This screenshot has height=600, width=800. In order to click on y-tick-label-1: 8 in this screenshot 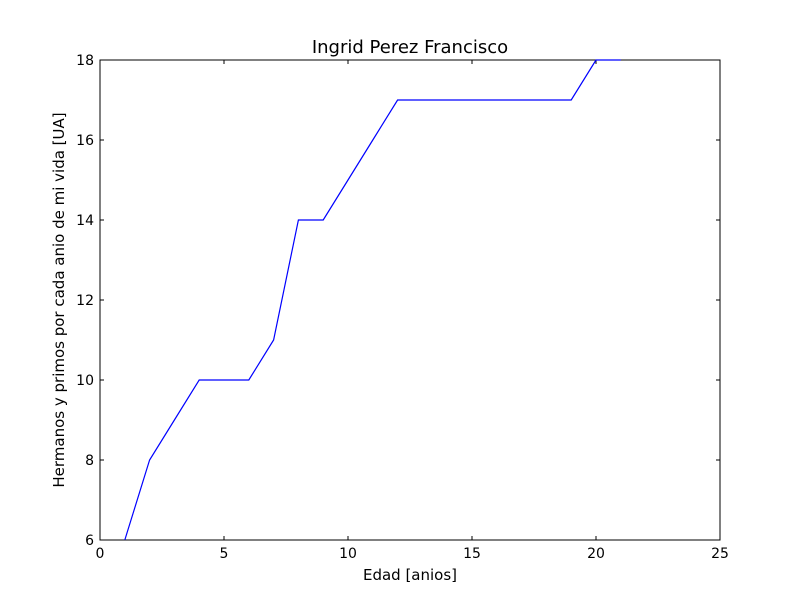, I will do `click(89, 461)`.